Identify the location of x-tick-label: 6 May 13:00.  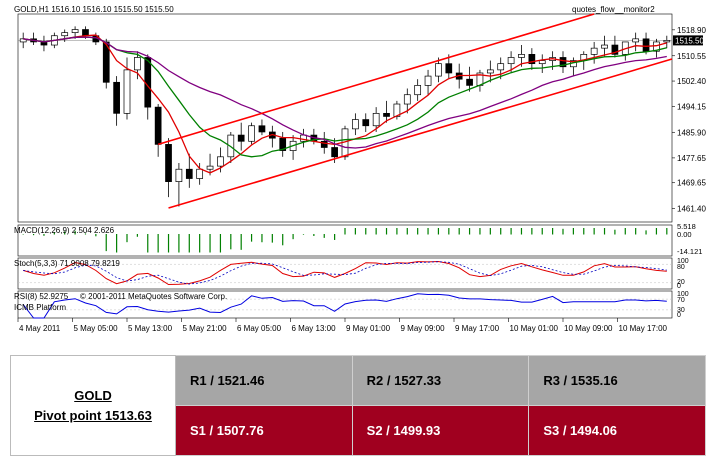
(314, 328).